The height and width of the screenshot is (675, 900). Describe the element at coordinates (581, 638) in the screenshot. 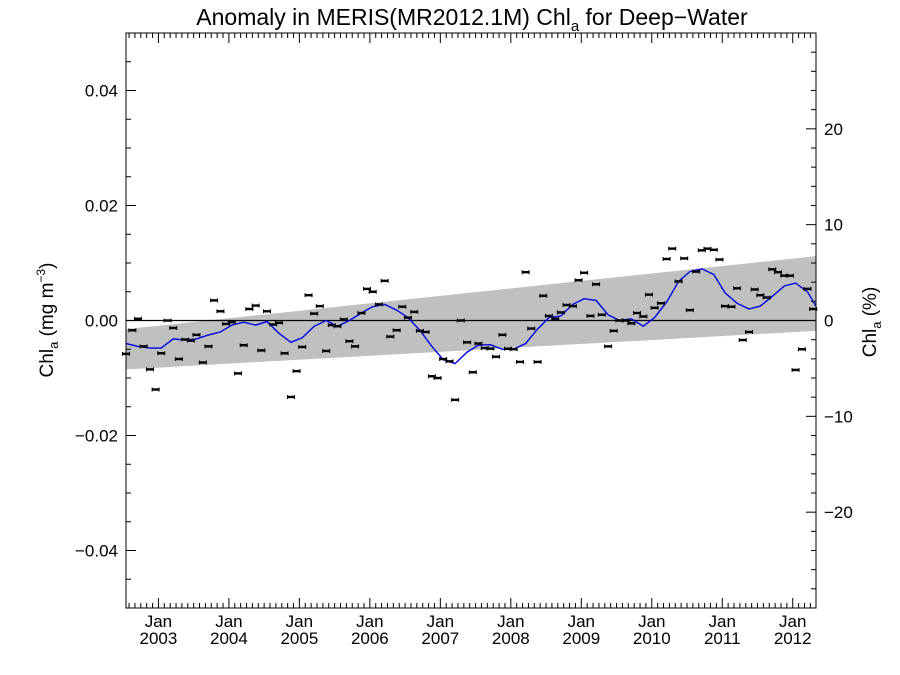

I see `x-tick-label-year: 2009` at that location.